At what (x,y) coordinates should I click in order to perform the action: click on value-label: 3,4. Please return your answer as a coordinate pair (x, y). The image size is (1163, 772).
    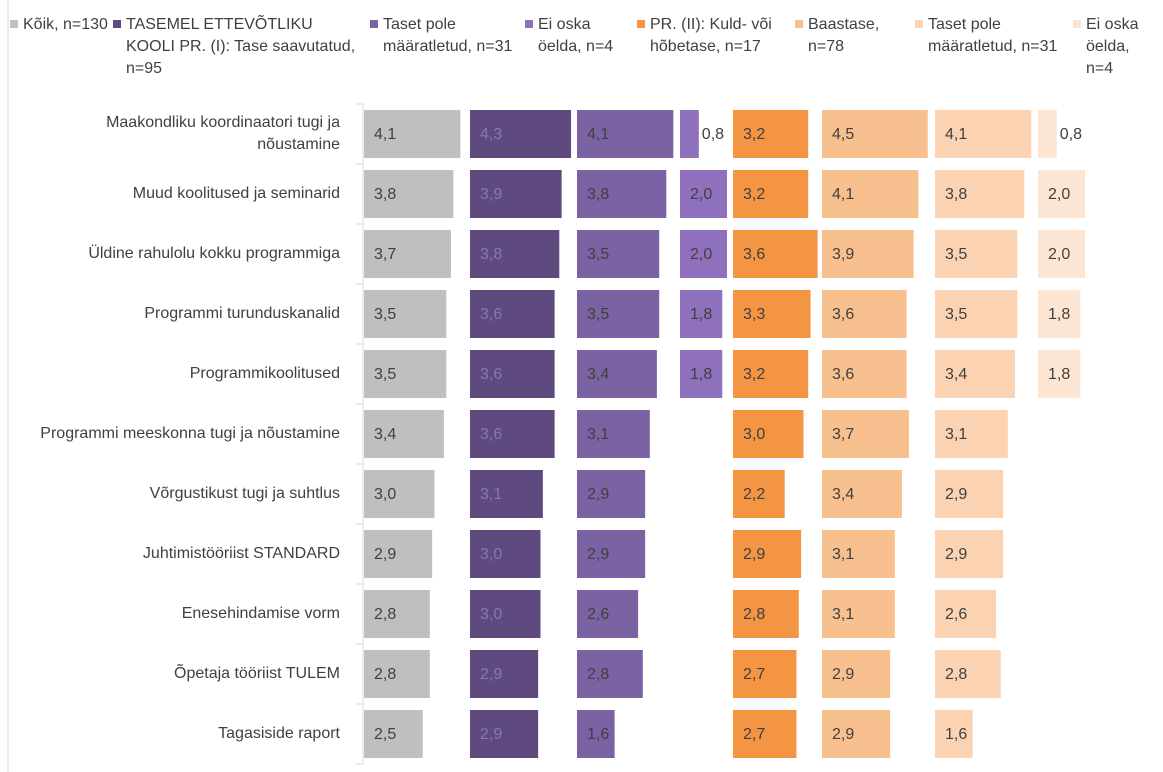
    Looking at the image, I should click on (598, 374).